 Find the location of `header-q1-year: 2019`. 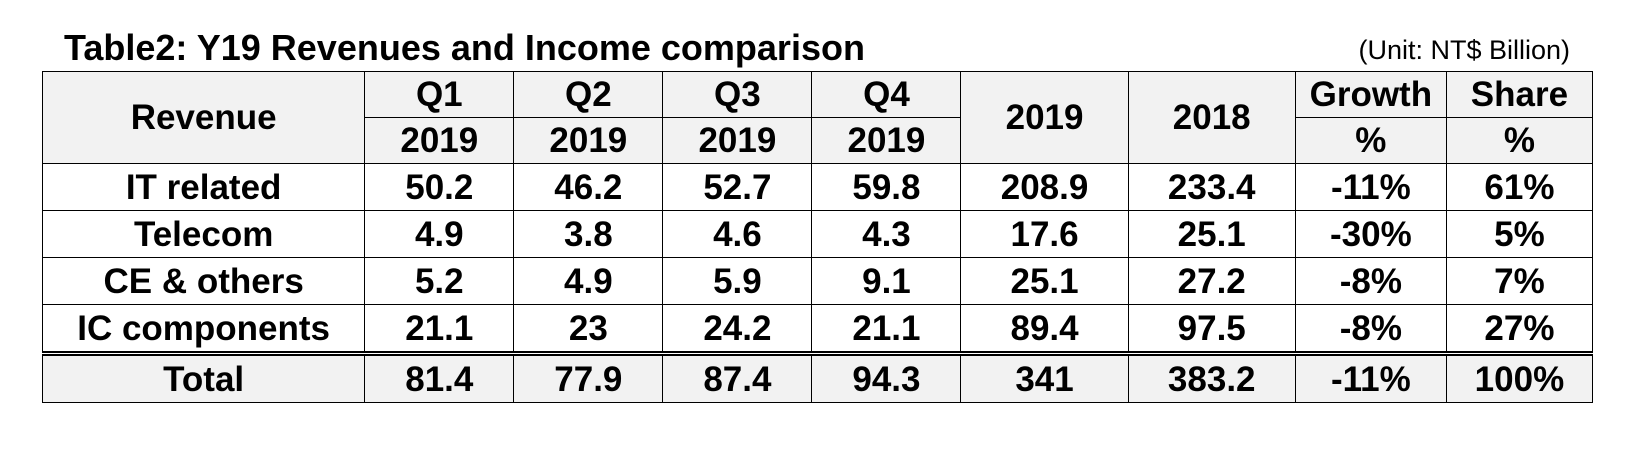

header-q1-year: 2019 is located at coordinates (439, 140).